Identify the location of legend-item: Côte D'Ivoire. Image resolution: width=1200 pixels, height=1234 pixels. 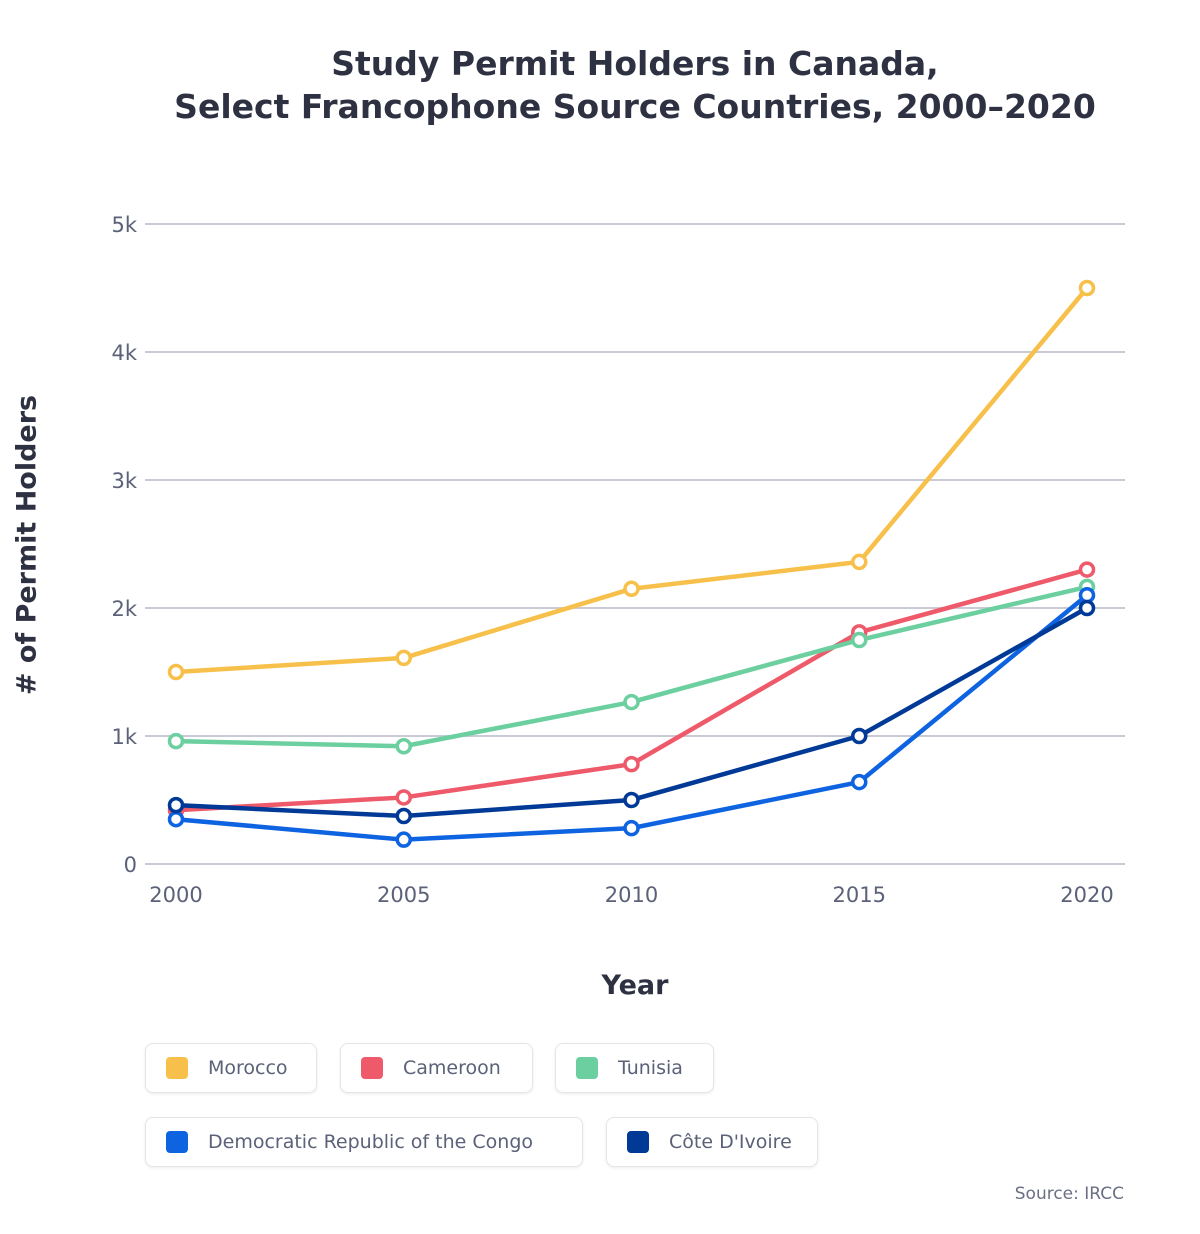
(712, 1142).